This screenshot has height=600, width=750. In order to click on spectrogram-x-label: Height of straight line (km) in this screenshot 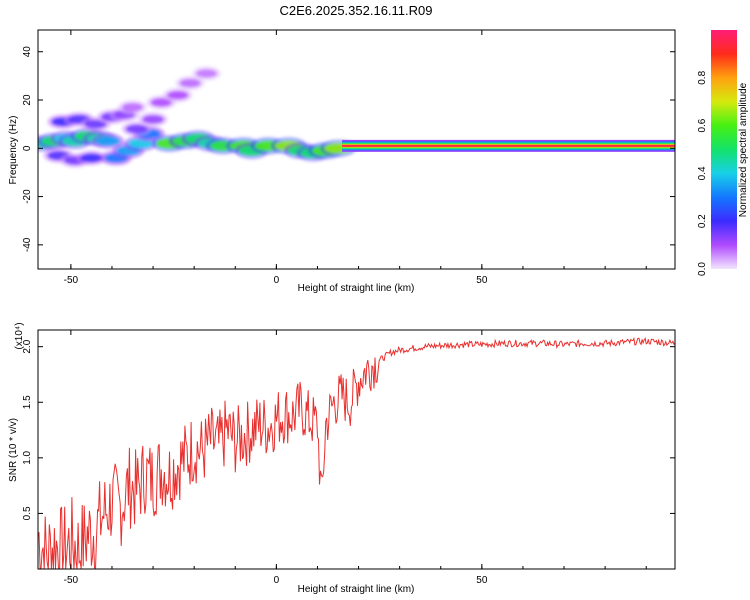, I will do `click(356, 288)`.